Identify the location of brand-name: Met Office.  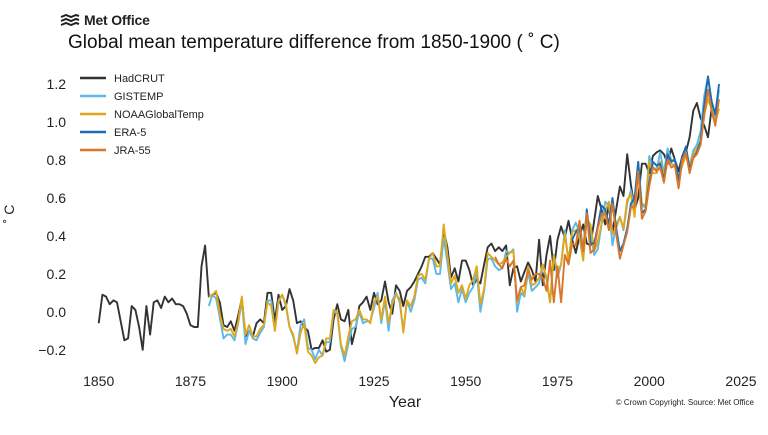
(117, 20).